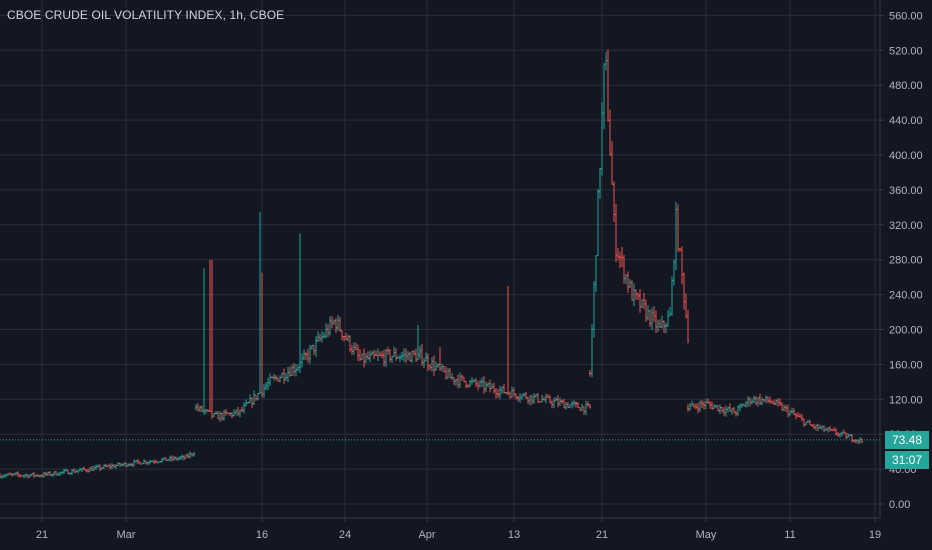  What do you see at coordinates (440, 529) in the screenshot?
I see `time-axis: 21 Mar 16 24 Apr 13 21 May 11 19` at bounding box center [440, 529].